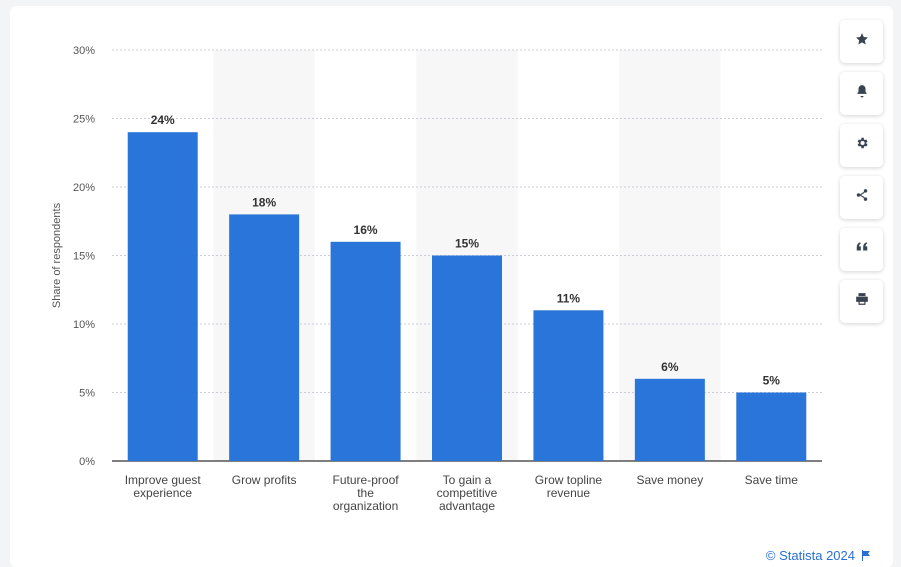 Image resolution: width=901 pixels, height=567 pixels. What do you see at coordinates (569, 298) in the screenshot?
I see `data-label: 11%` at bounding box center [569, 298].